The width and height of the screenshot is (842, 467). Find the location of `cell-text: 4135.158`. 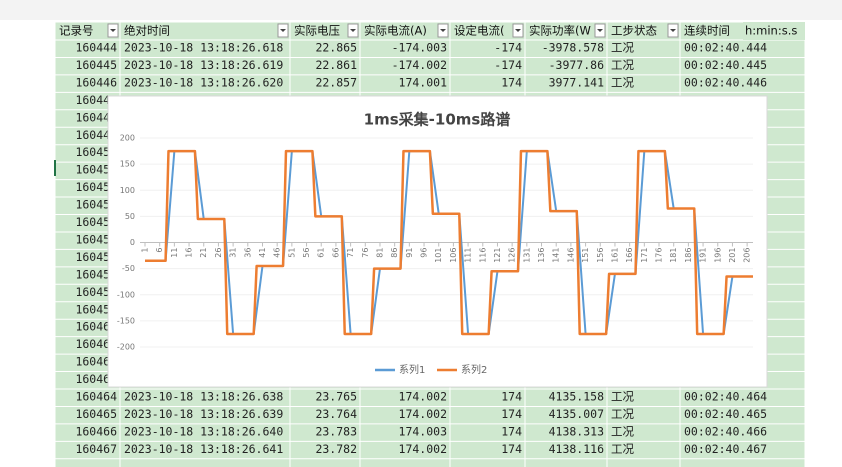

cell-text: 4135.158 is located at coordinates (576, 397).